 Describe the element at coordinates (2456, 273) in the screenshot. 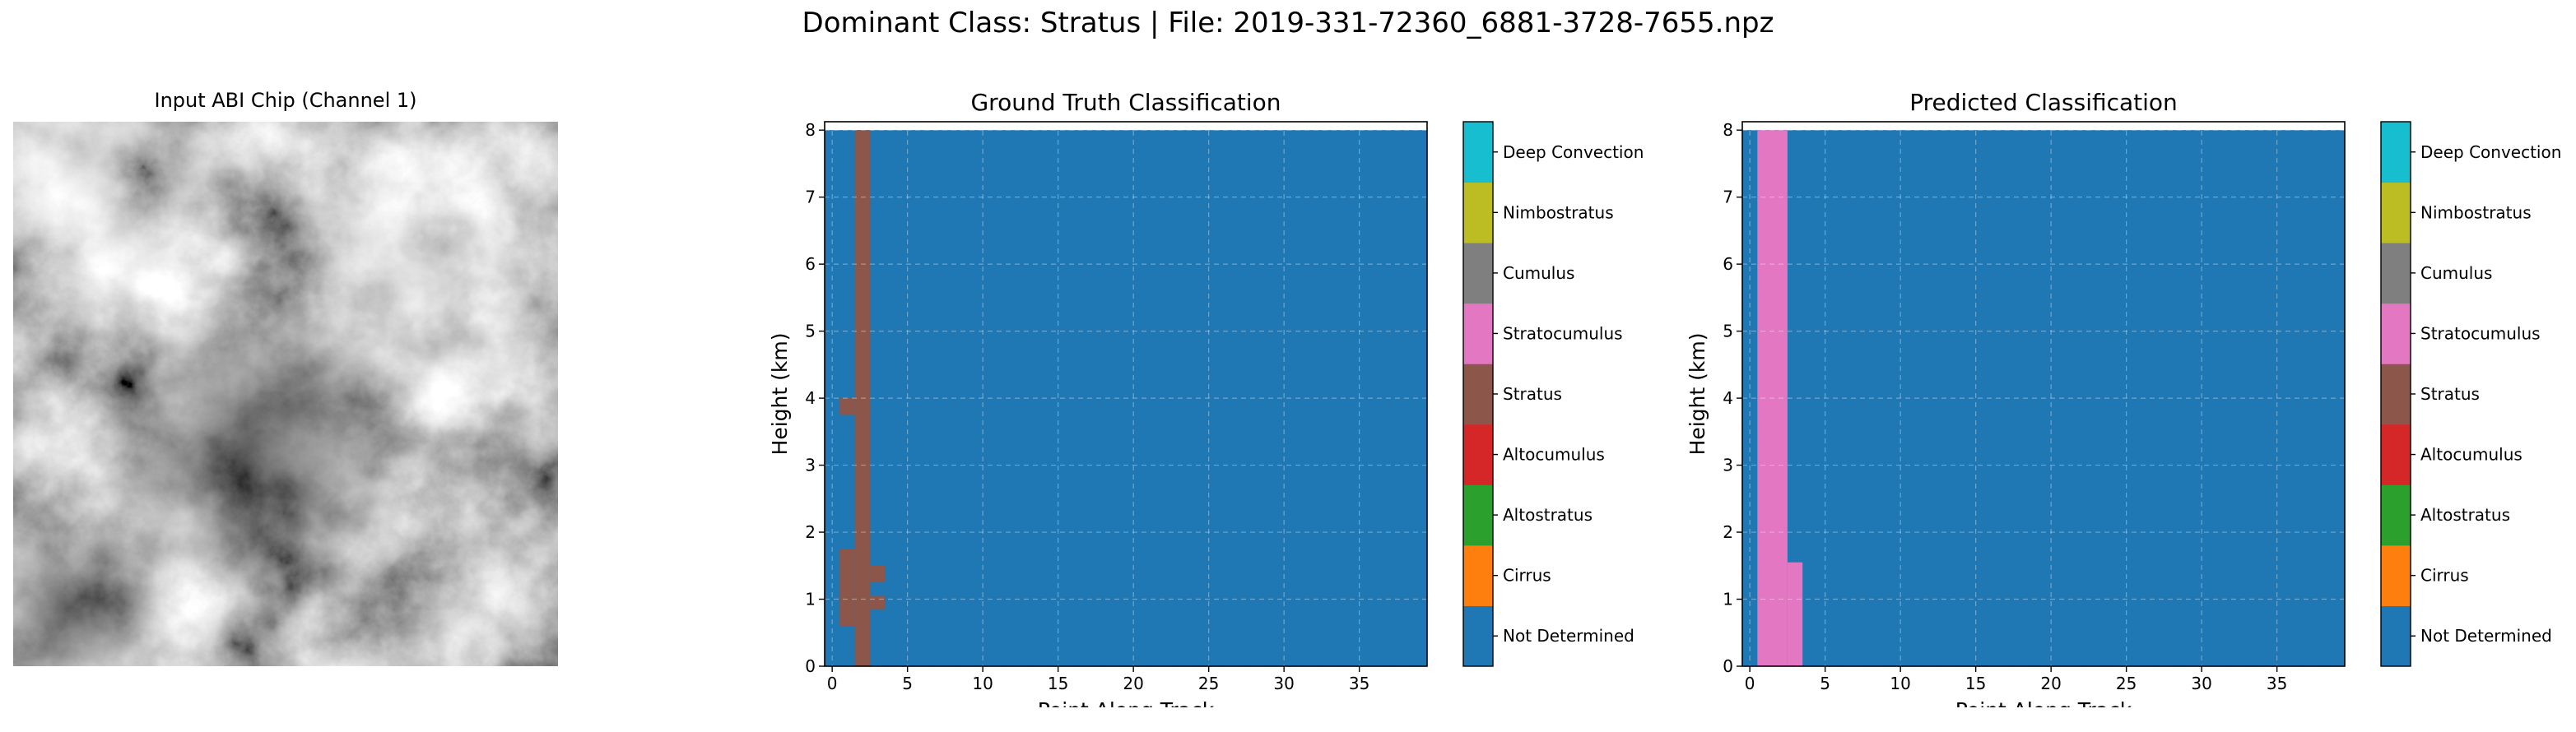

I see `pred-colorbar-label: Cumulus` at that location.